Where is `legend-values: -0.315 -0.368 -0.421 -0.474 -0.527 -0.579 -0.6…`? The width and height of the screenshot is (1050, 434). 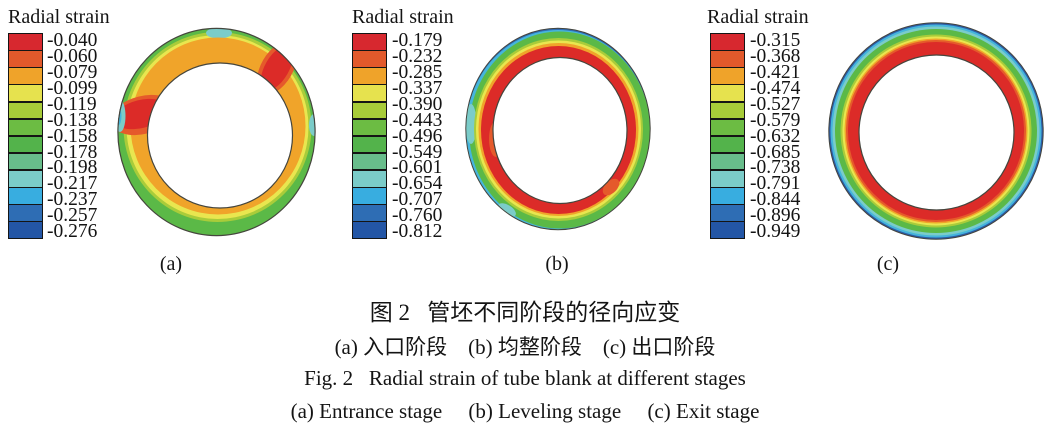
legend-values: -0.315 -0.368 -0.421 -0.474 -0.527 -0.579 -0.6… is located at coordinates (782, 137).